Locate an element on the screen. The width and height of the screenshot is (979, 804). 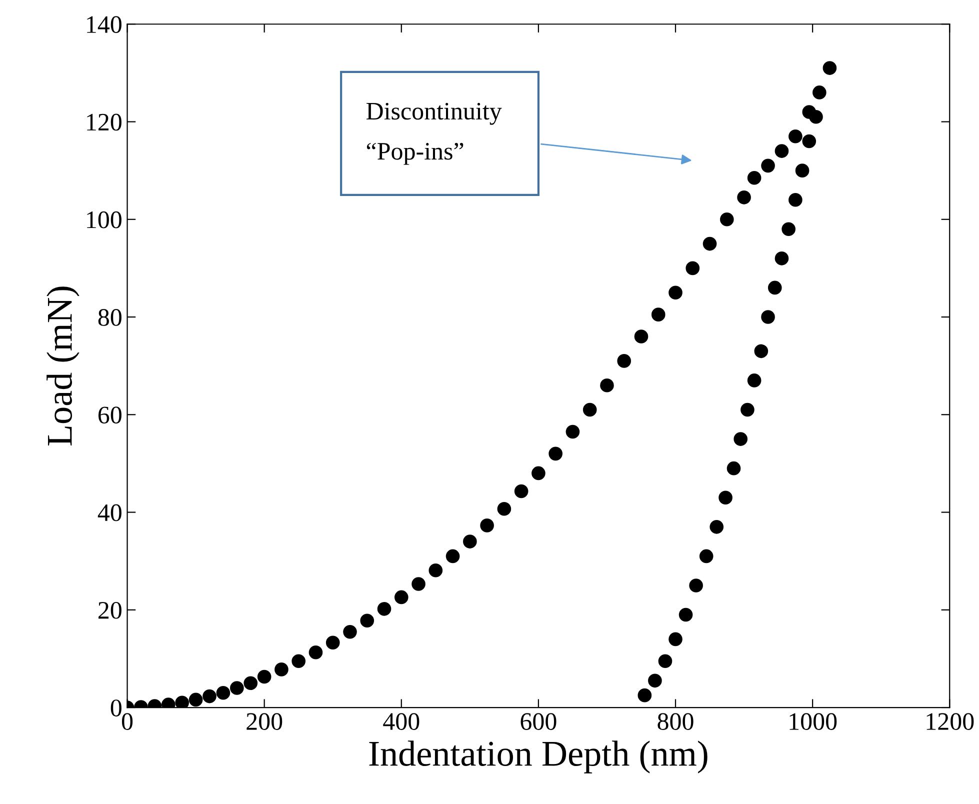
y-tick-label: 120 is located at coordinates (104, 122).